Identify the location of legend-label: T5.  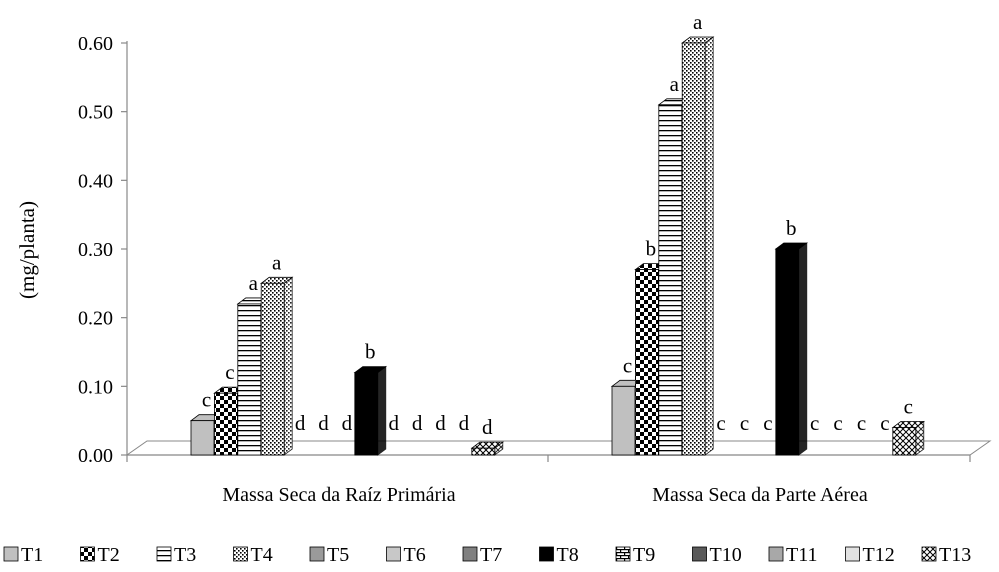
(338, 555).